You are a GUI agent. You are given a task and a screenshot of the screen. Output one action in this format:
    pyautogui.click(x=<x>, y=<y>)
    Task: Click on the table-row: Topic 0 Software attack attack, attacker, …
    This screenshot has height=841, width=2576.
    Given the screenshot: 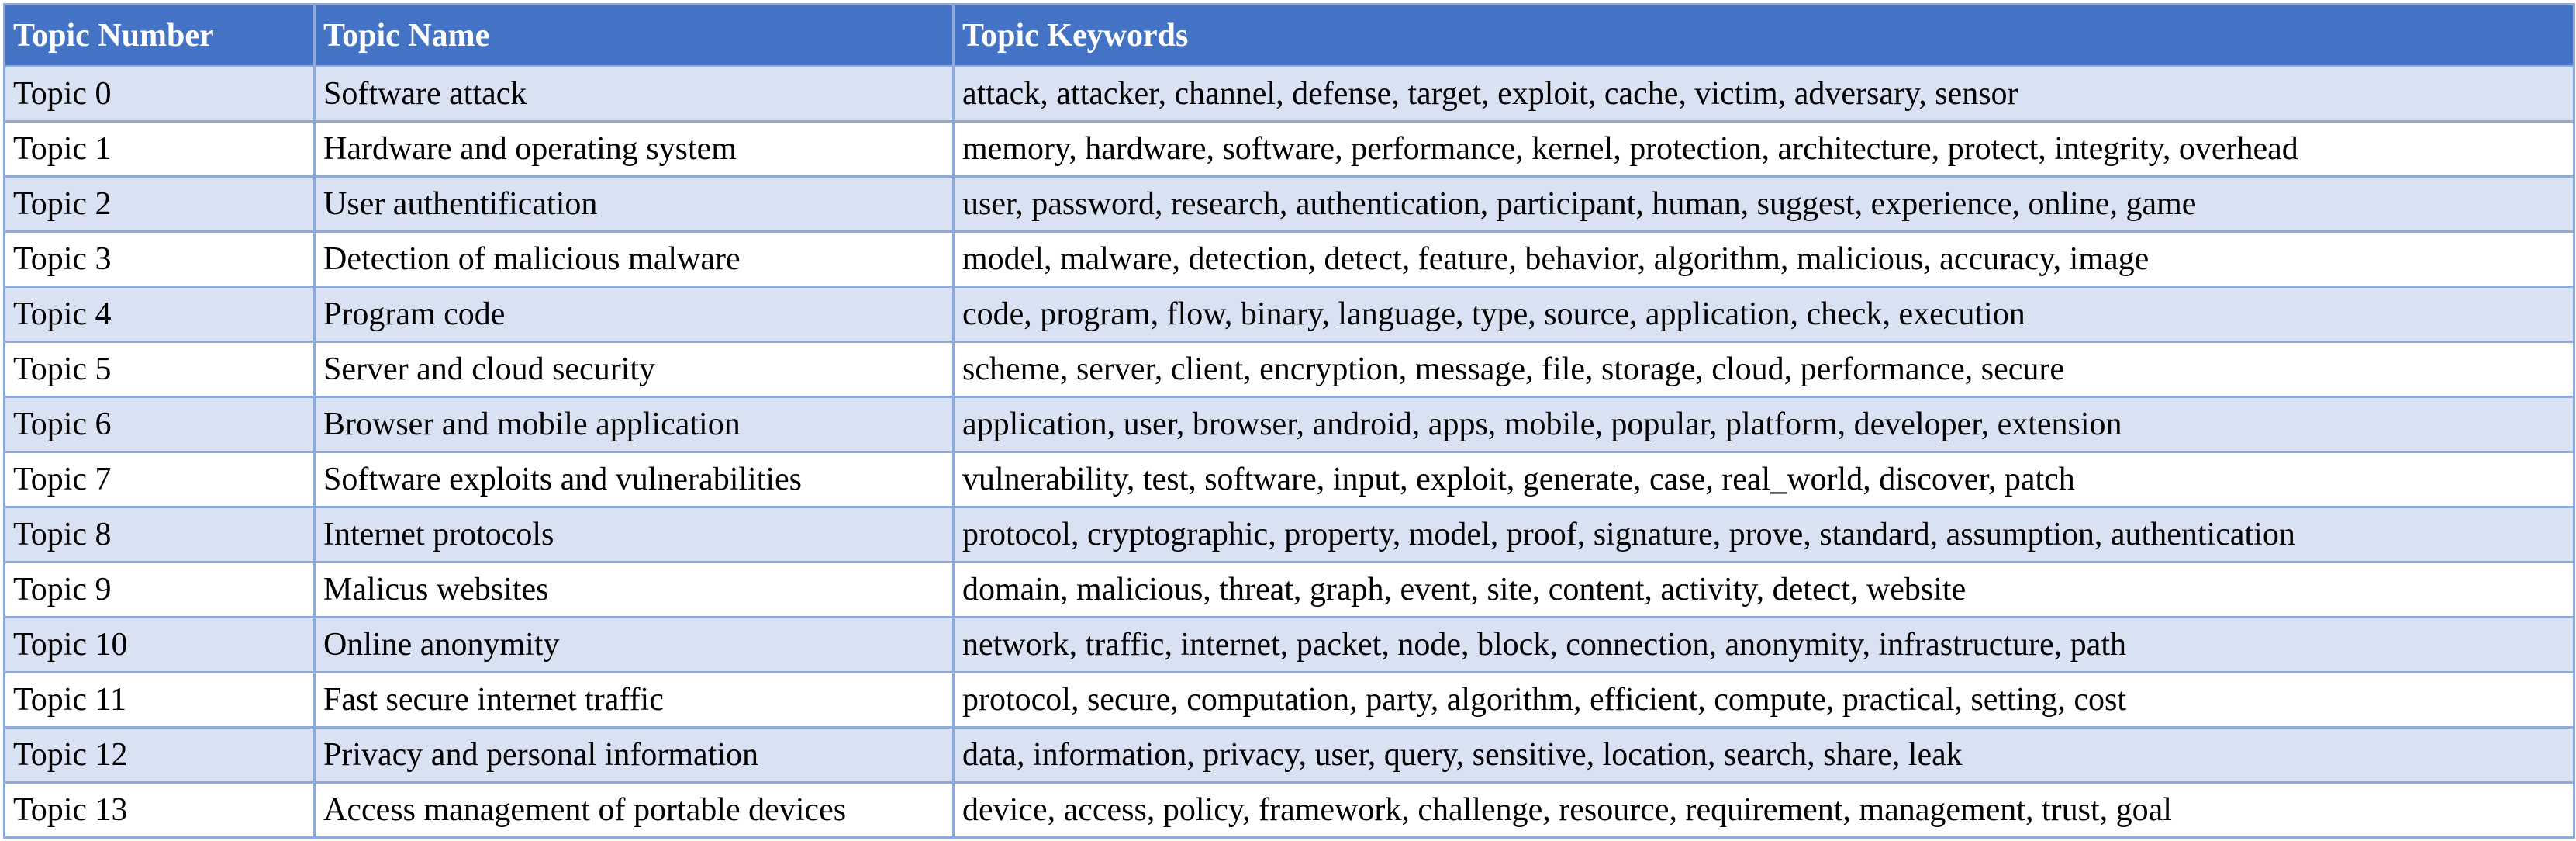 What is the action you would take?
    pyautogui.click(x=1289, y=94)
    